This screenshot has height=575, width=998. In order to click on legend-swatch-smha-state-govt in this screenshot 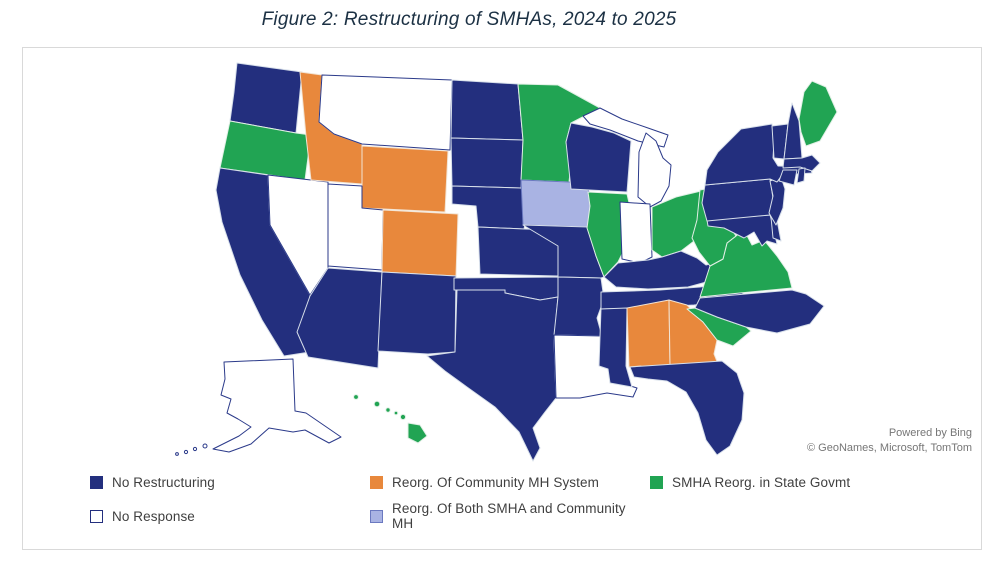, I will do `click(656, 482)`.